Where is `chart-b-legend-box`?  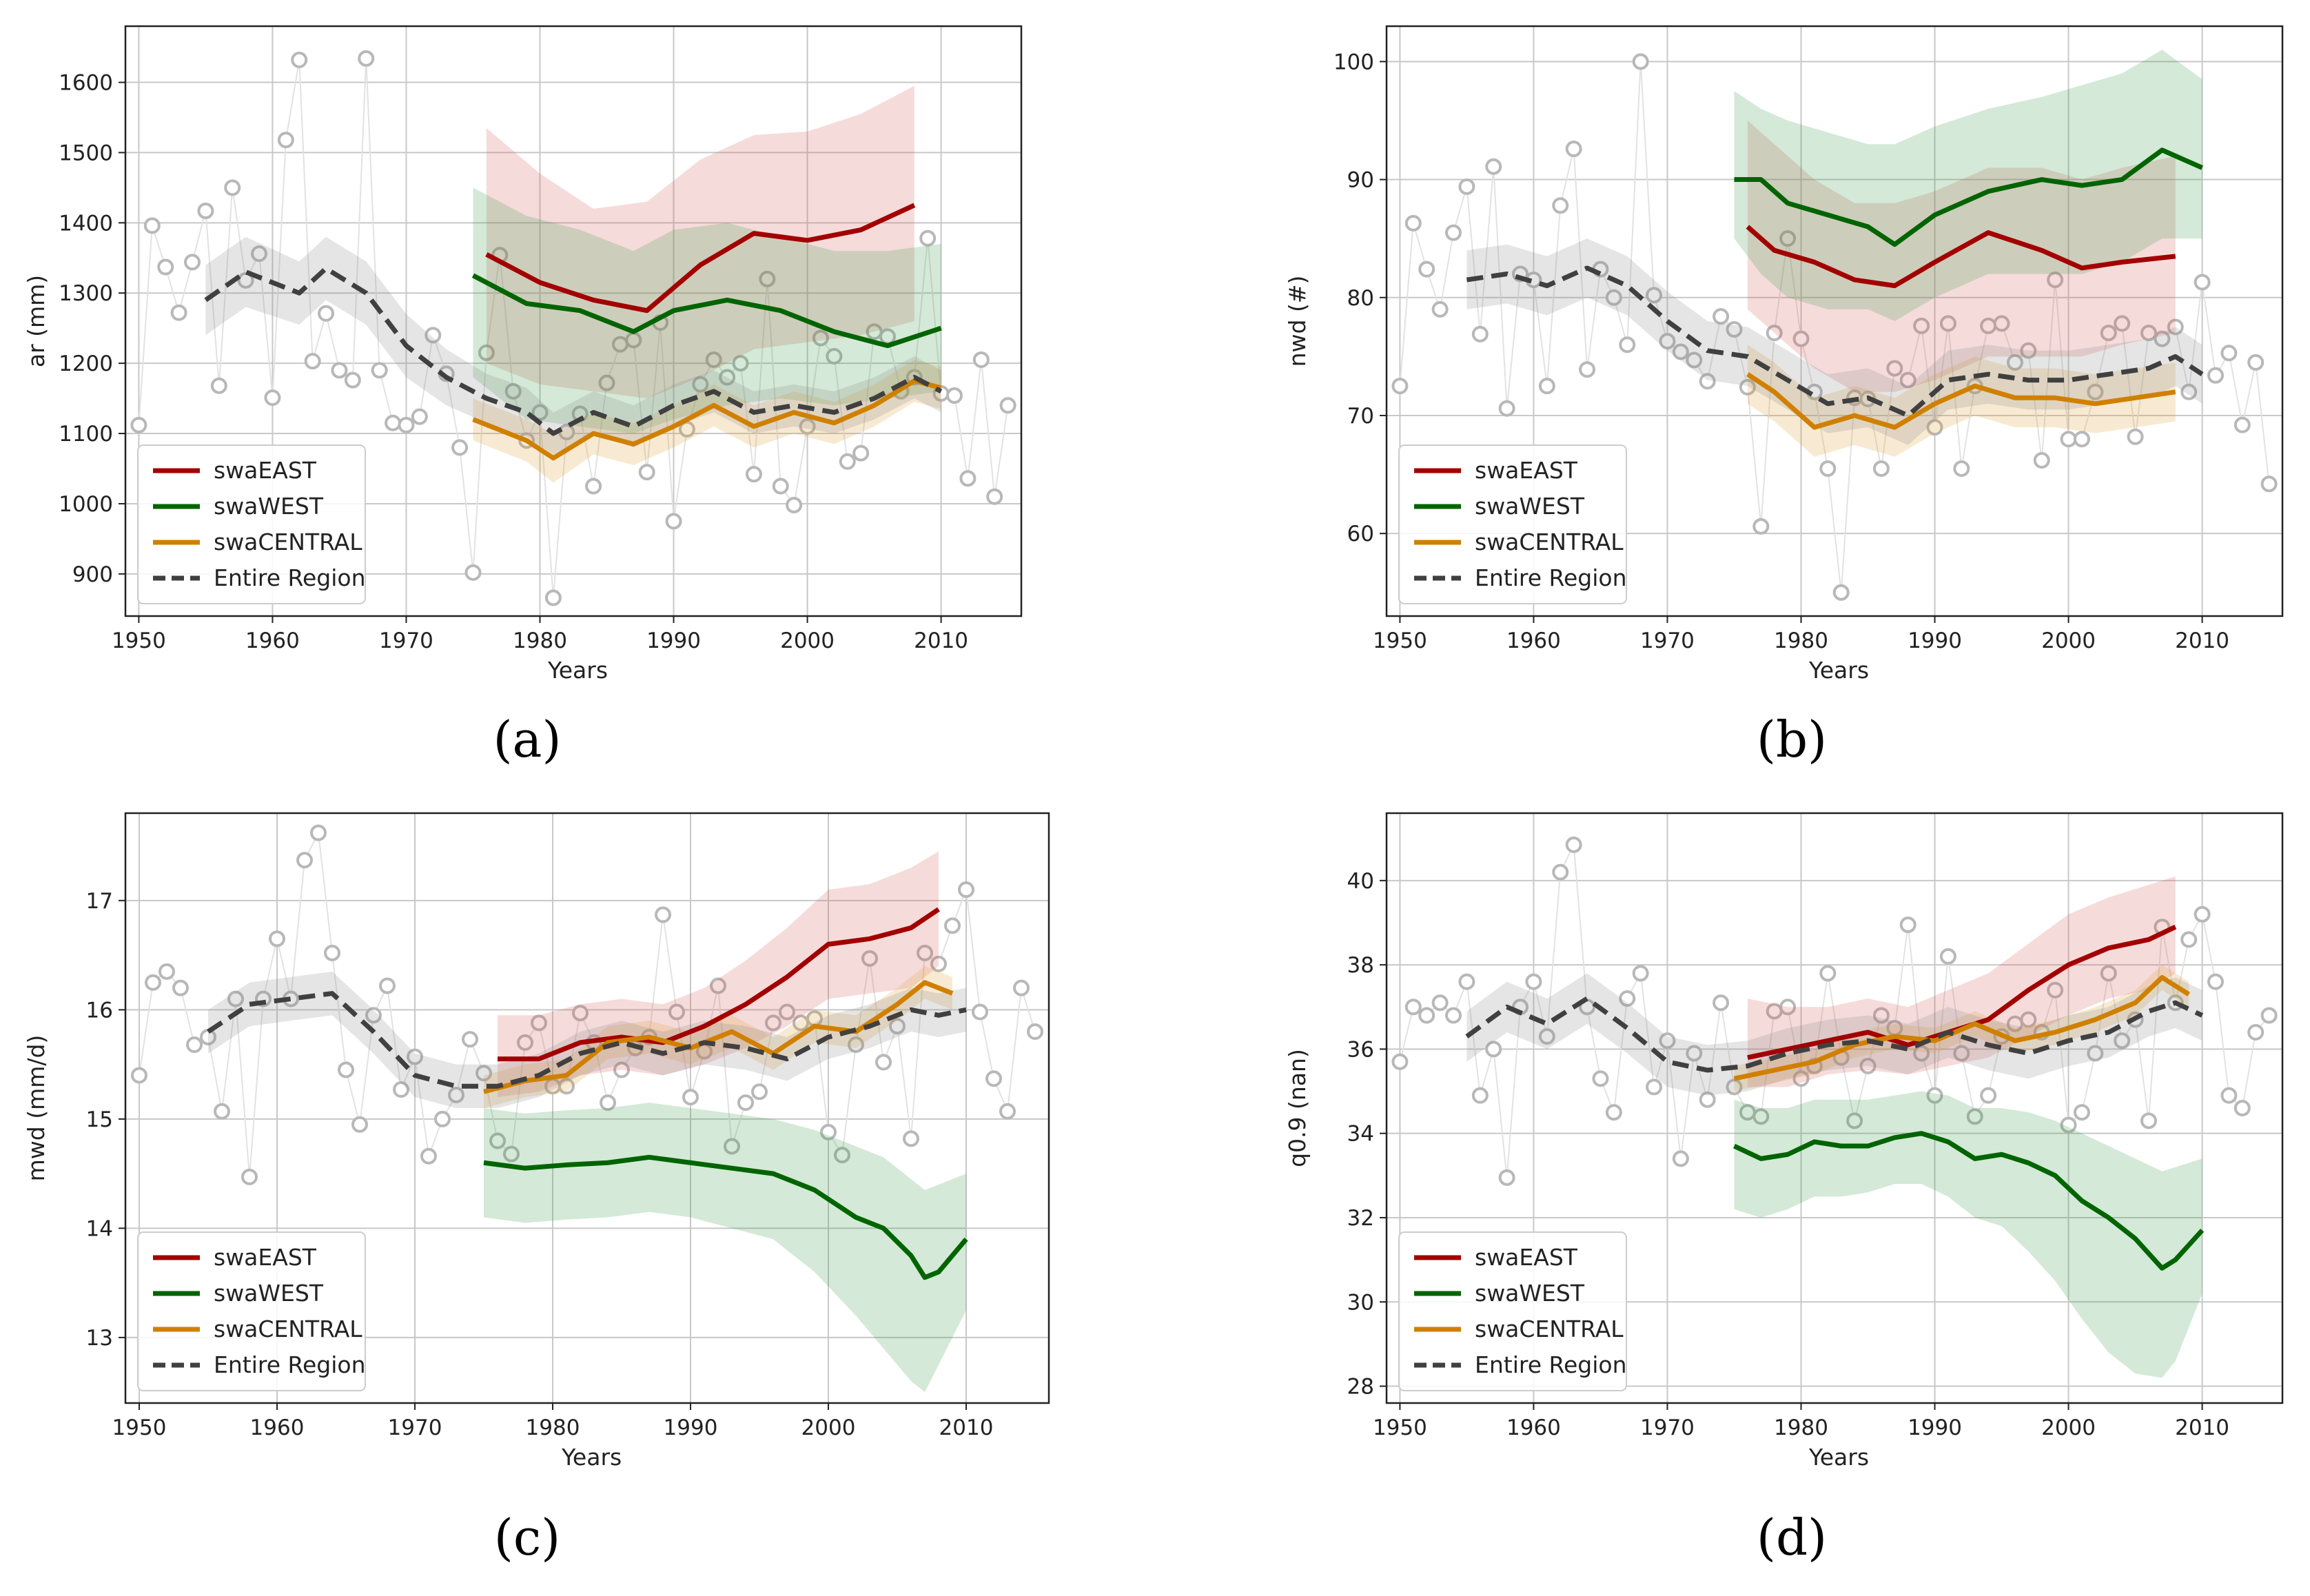
chart-b-legend-box is located at coordinates (1512, 524).